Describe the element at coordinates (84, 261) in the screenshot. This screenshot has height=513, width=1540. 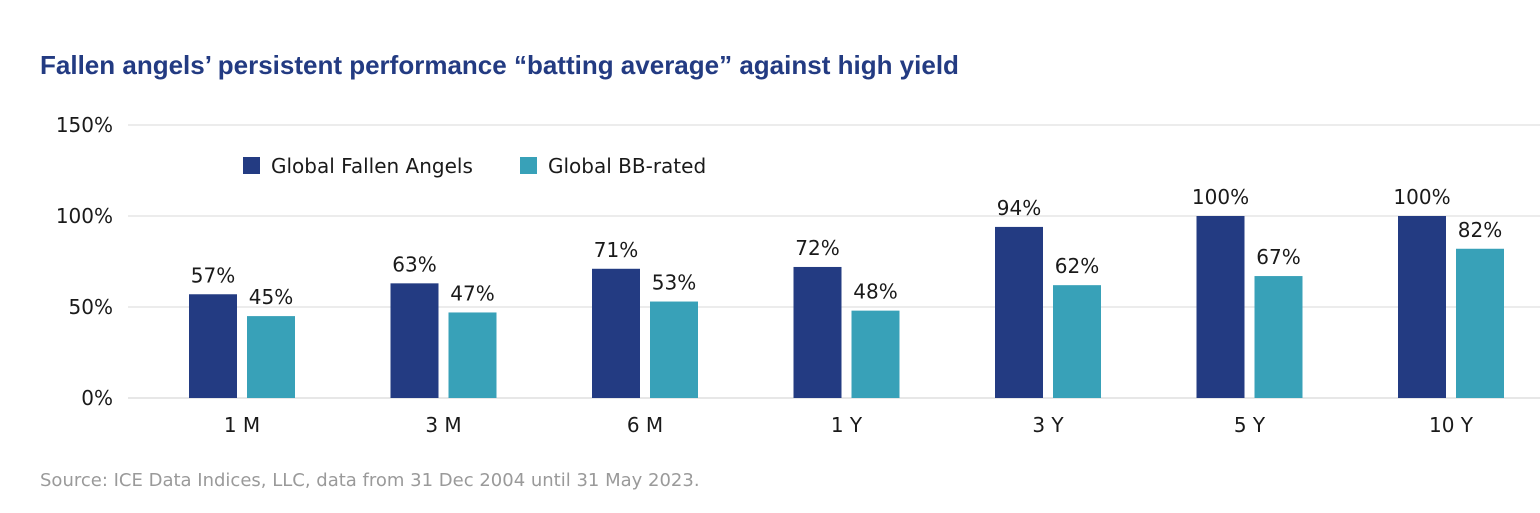
I see `y-axis-ticks: 0% 50% 100% 150%` at that location.